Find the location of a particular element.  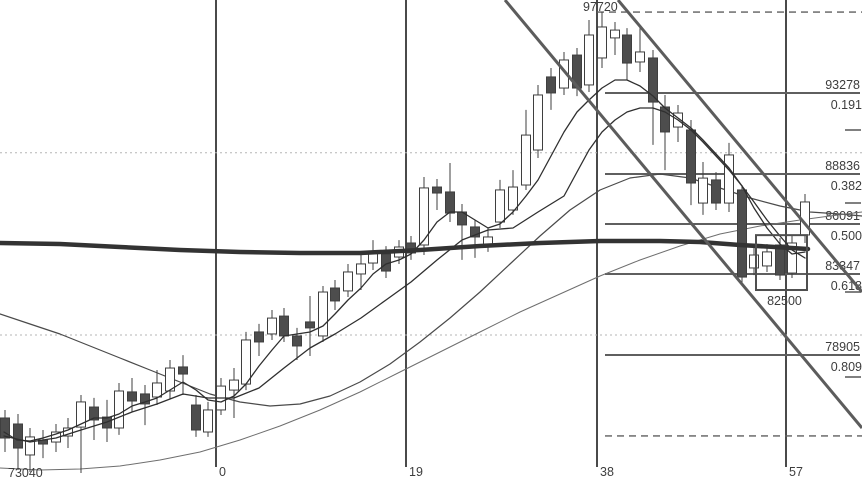

fib-ratio-label: 0.382 is located at coordinates (846, 186).